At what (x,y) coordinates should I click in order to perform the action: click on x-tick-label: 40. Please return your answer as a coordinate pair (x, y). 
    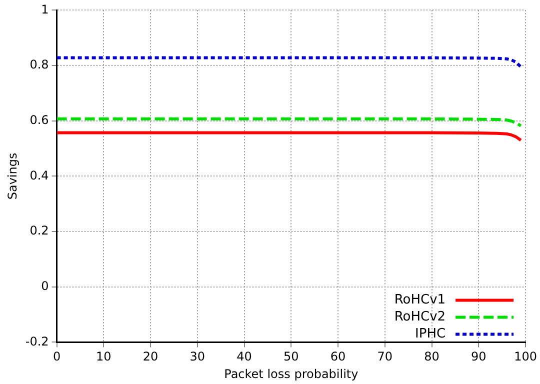
    Looking at the image, I should click on (244, 357).